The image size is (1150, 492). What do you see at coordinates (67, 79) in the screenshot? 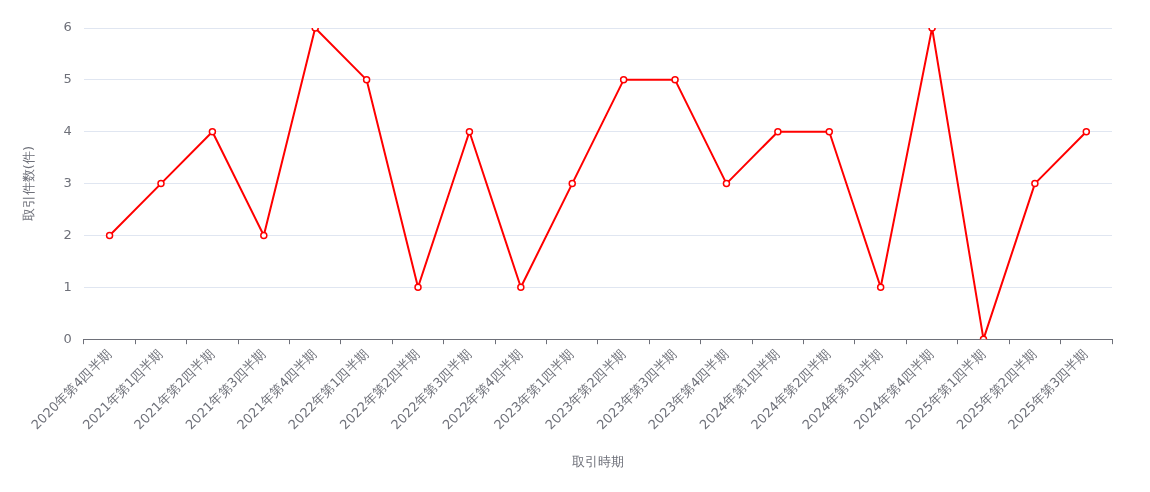
I see `y-tick-label: 5` at bounding box center [67, 79].